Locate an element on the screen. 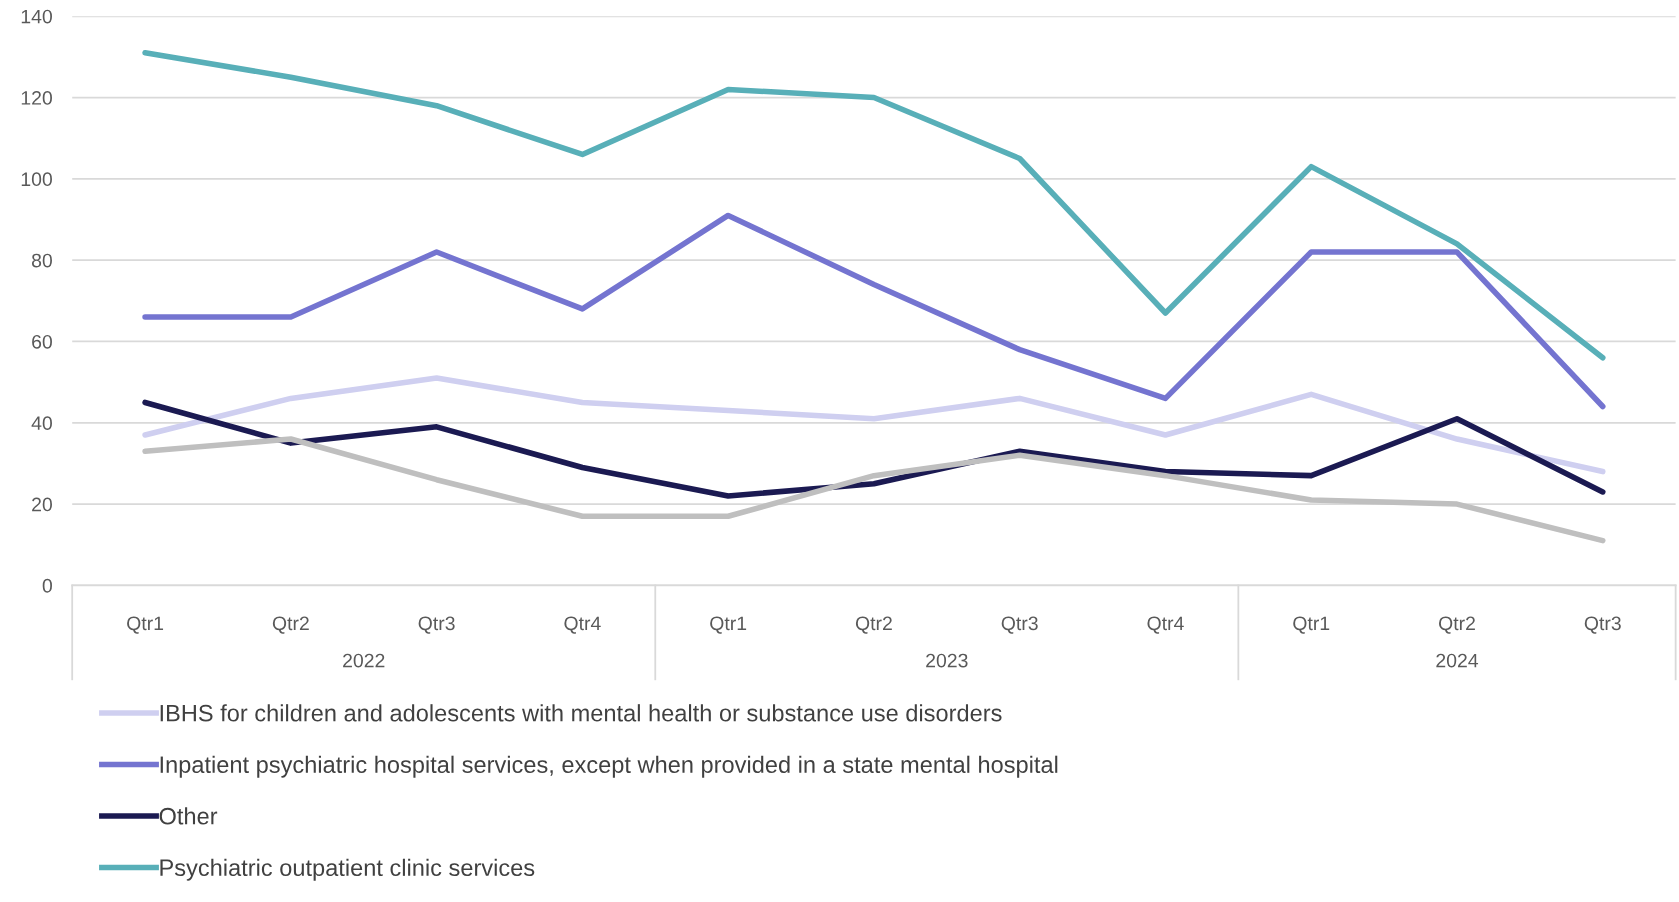 The height and width of the screenshot is (902, 1679). legend-label: IBHS for children and adolescents with mental health or substance use disorders is located at coordinates (581, 713).